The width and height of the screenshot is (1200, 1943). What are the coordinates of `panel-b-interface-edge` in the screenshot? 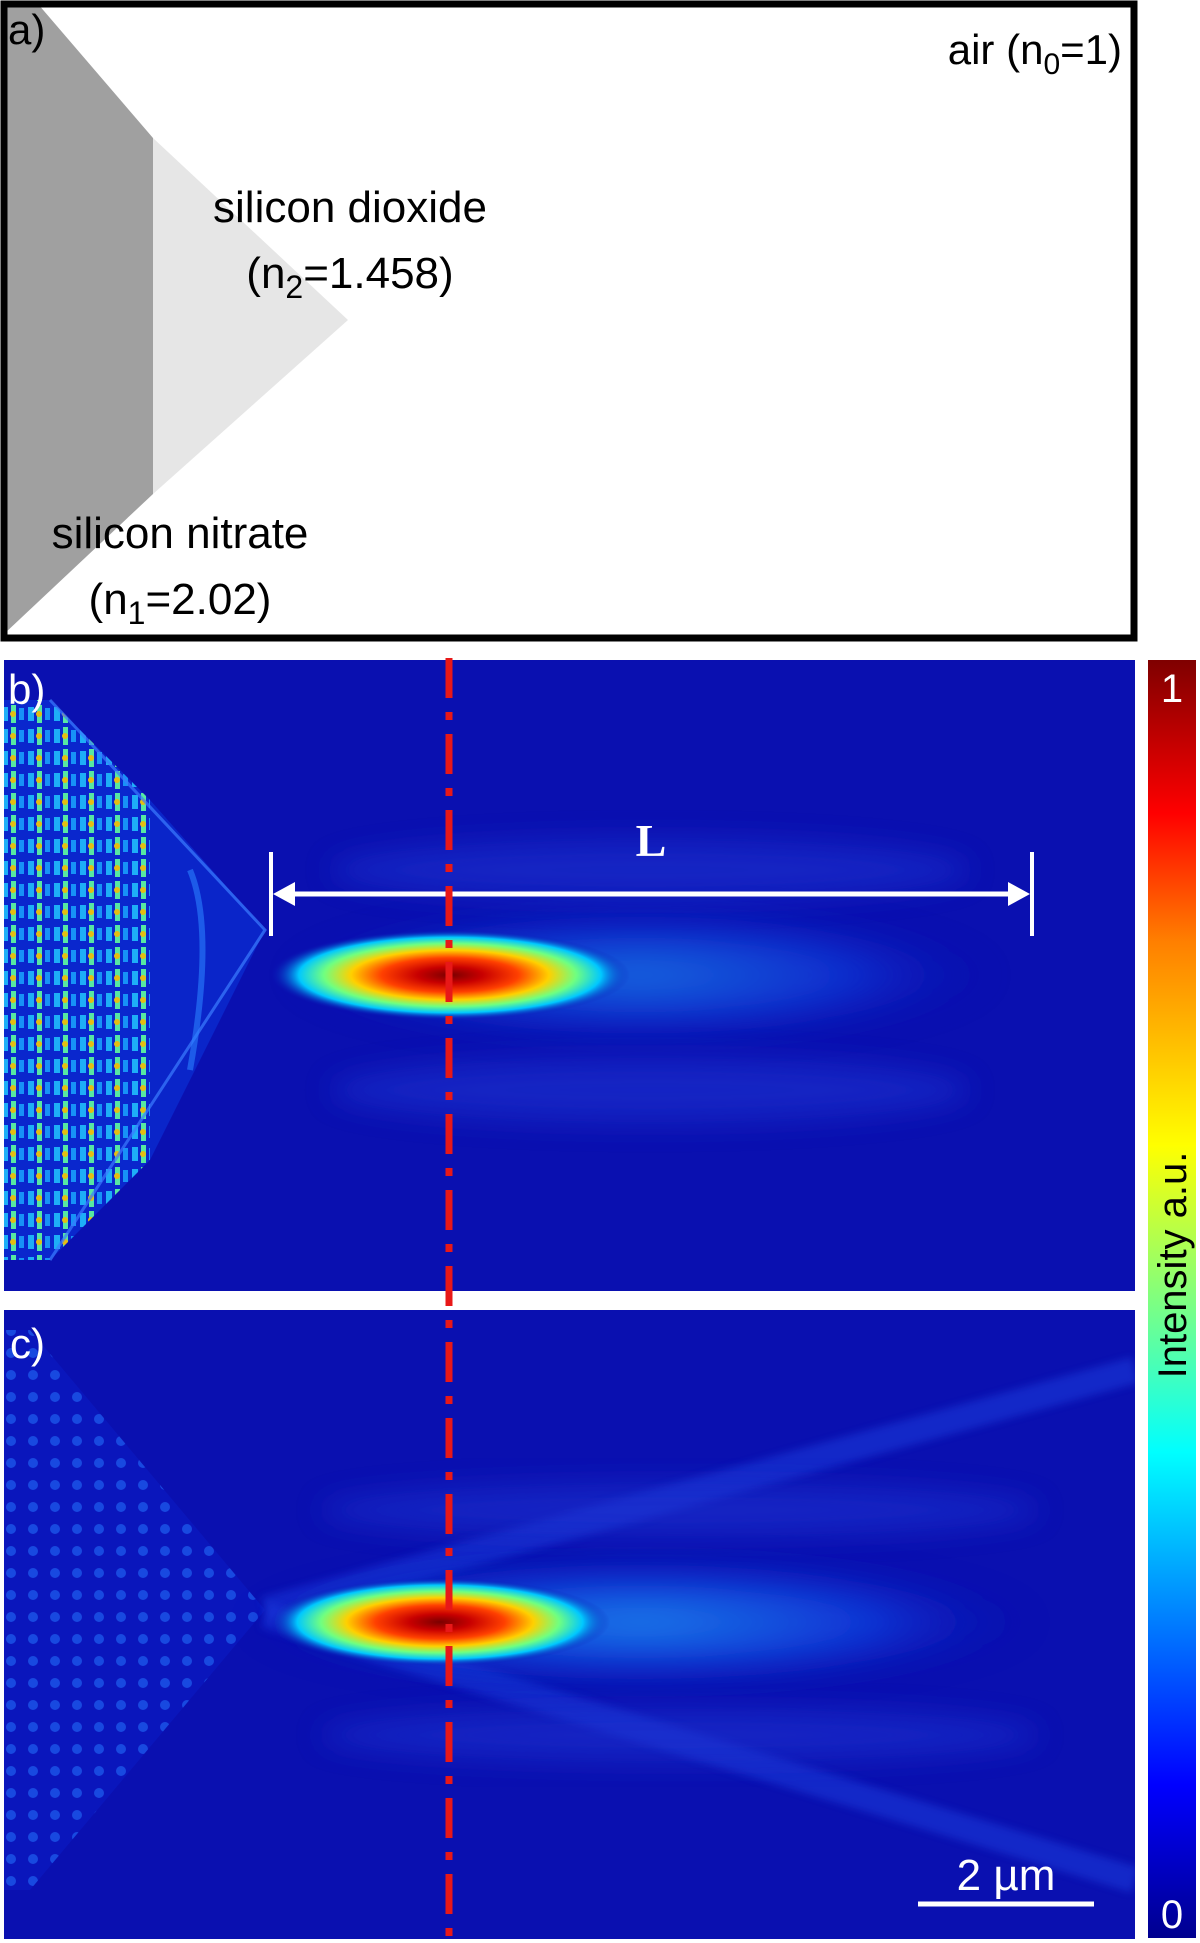 It's located at (157, 979).